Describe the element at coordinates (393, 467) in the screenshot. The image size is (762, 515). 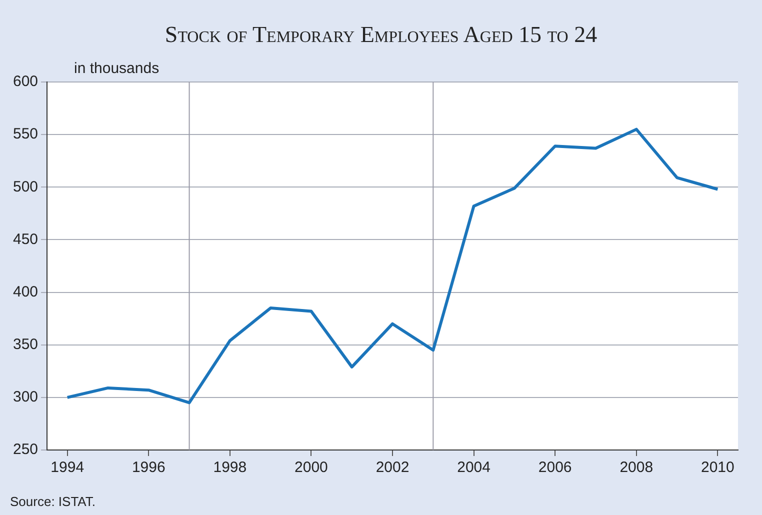
I see `x-tick-label: 2002` at that location.